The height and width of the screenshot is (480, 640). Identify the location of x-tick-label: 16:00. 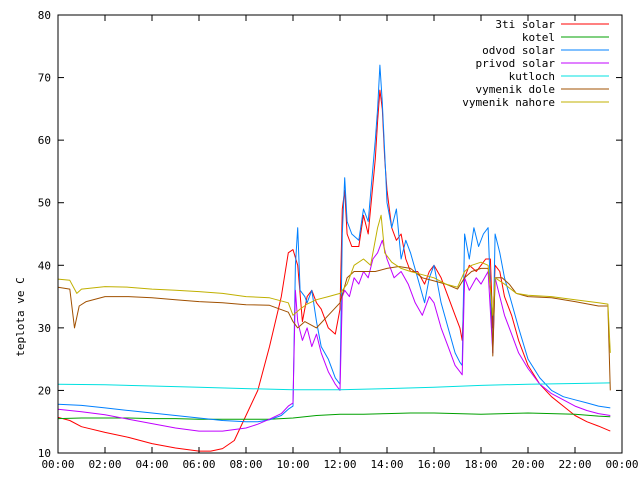
(433, 464).